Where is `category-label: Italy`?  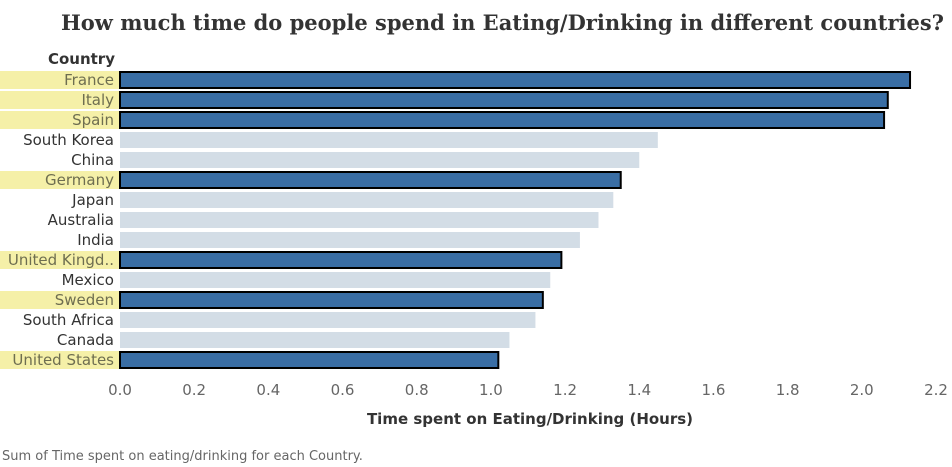 category-label: Italy is located at coordinates (97, 100).